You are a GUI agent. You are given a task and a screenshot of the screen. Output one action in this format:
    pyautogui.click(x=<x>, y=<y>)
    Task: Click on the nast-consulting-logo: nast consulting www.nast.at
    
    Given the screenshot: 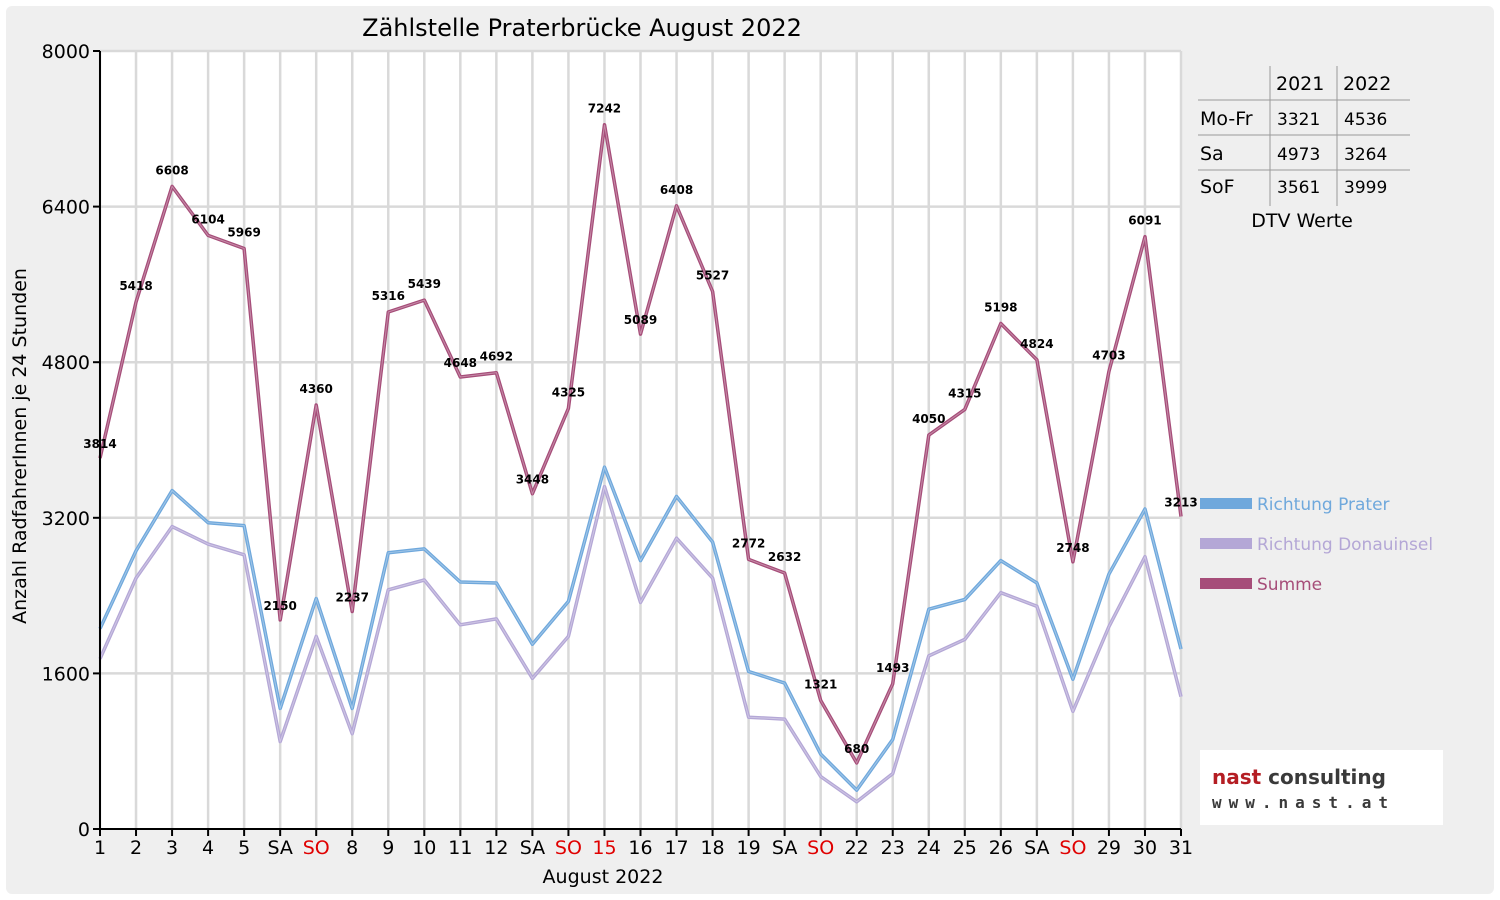 What is the action you would take?
    pyautogui.click(x=1321, y=787)
    